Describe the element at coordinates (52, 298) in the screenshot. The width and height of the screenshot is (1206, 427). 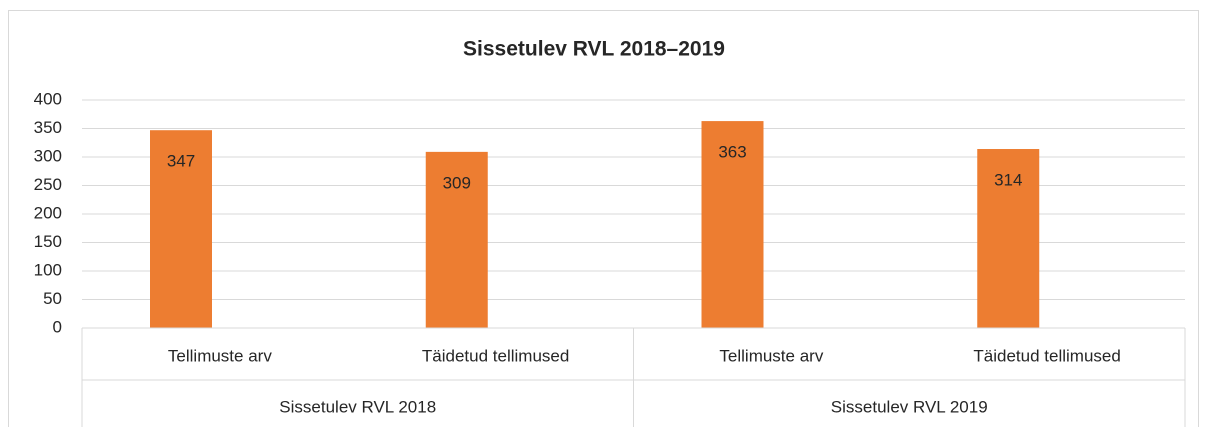
I see `y-tick-label: 50` at that location.